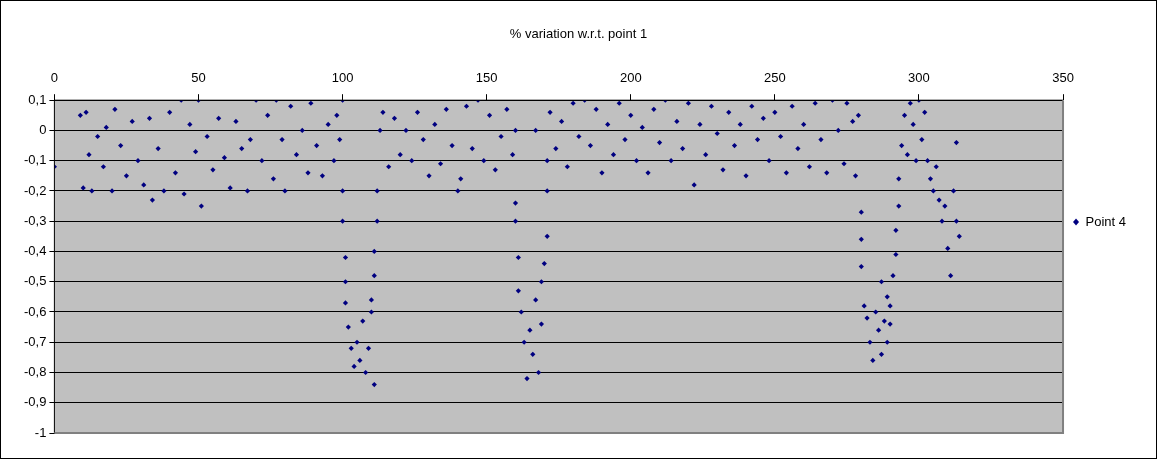 The image size is (1157, 459). Describe the element at coordinates (35, 251) in the screenshot. I see `y-tick-label: -0,4` at that location.